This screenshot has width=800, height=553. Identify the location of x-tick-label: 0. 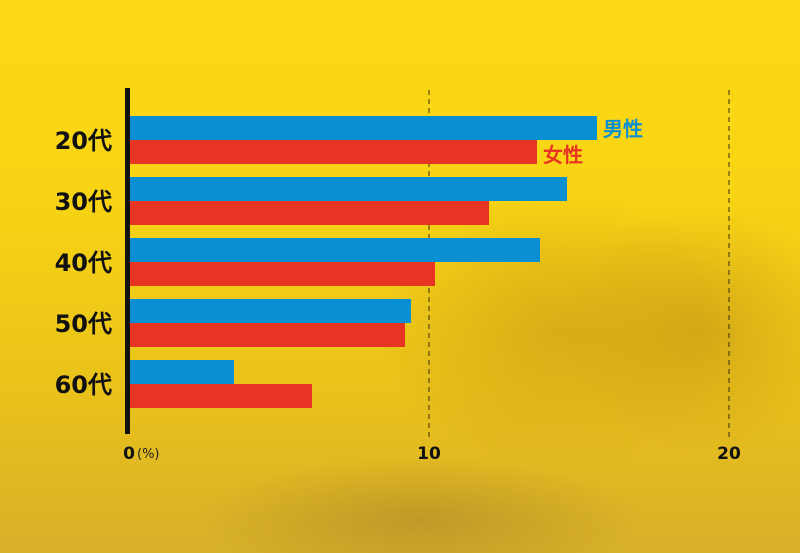
(129, 454).